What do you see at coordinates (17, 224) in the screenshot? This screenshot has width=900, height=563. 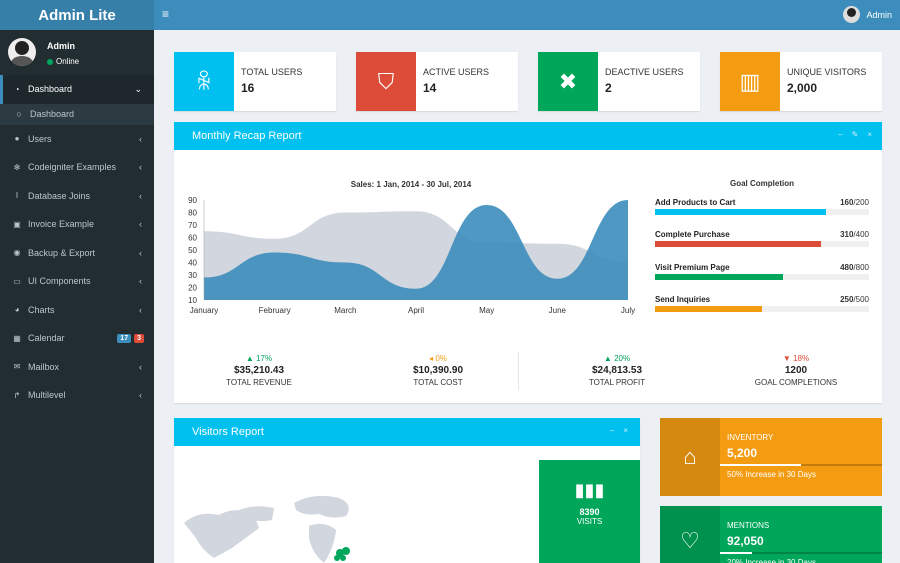 I see `money-icon: ▣` at bounding box center [17, 224].